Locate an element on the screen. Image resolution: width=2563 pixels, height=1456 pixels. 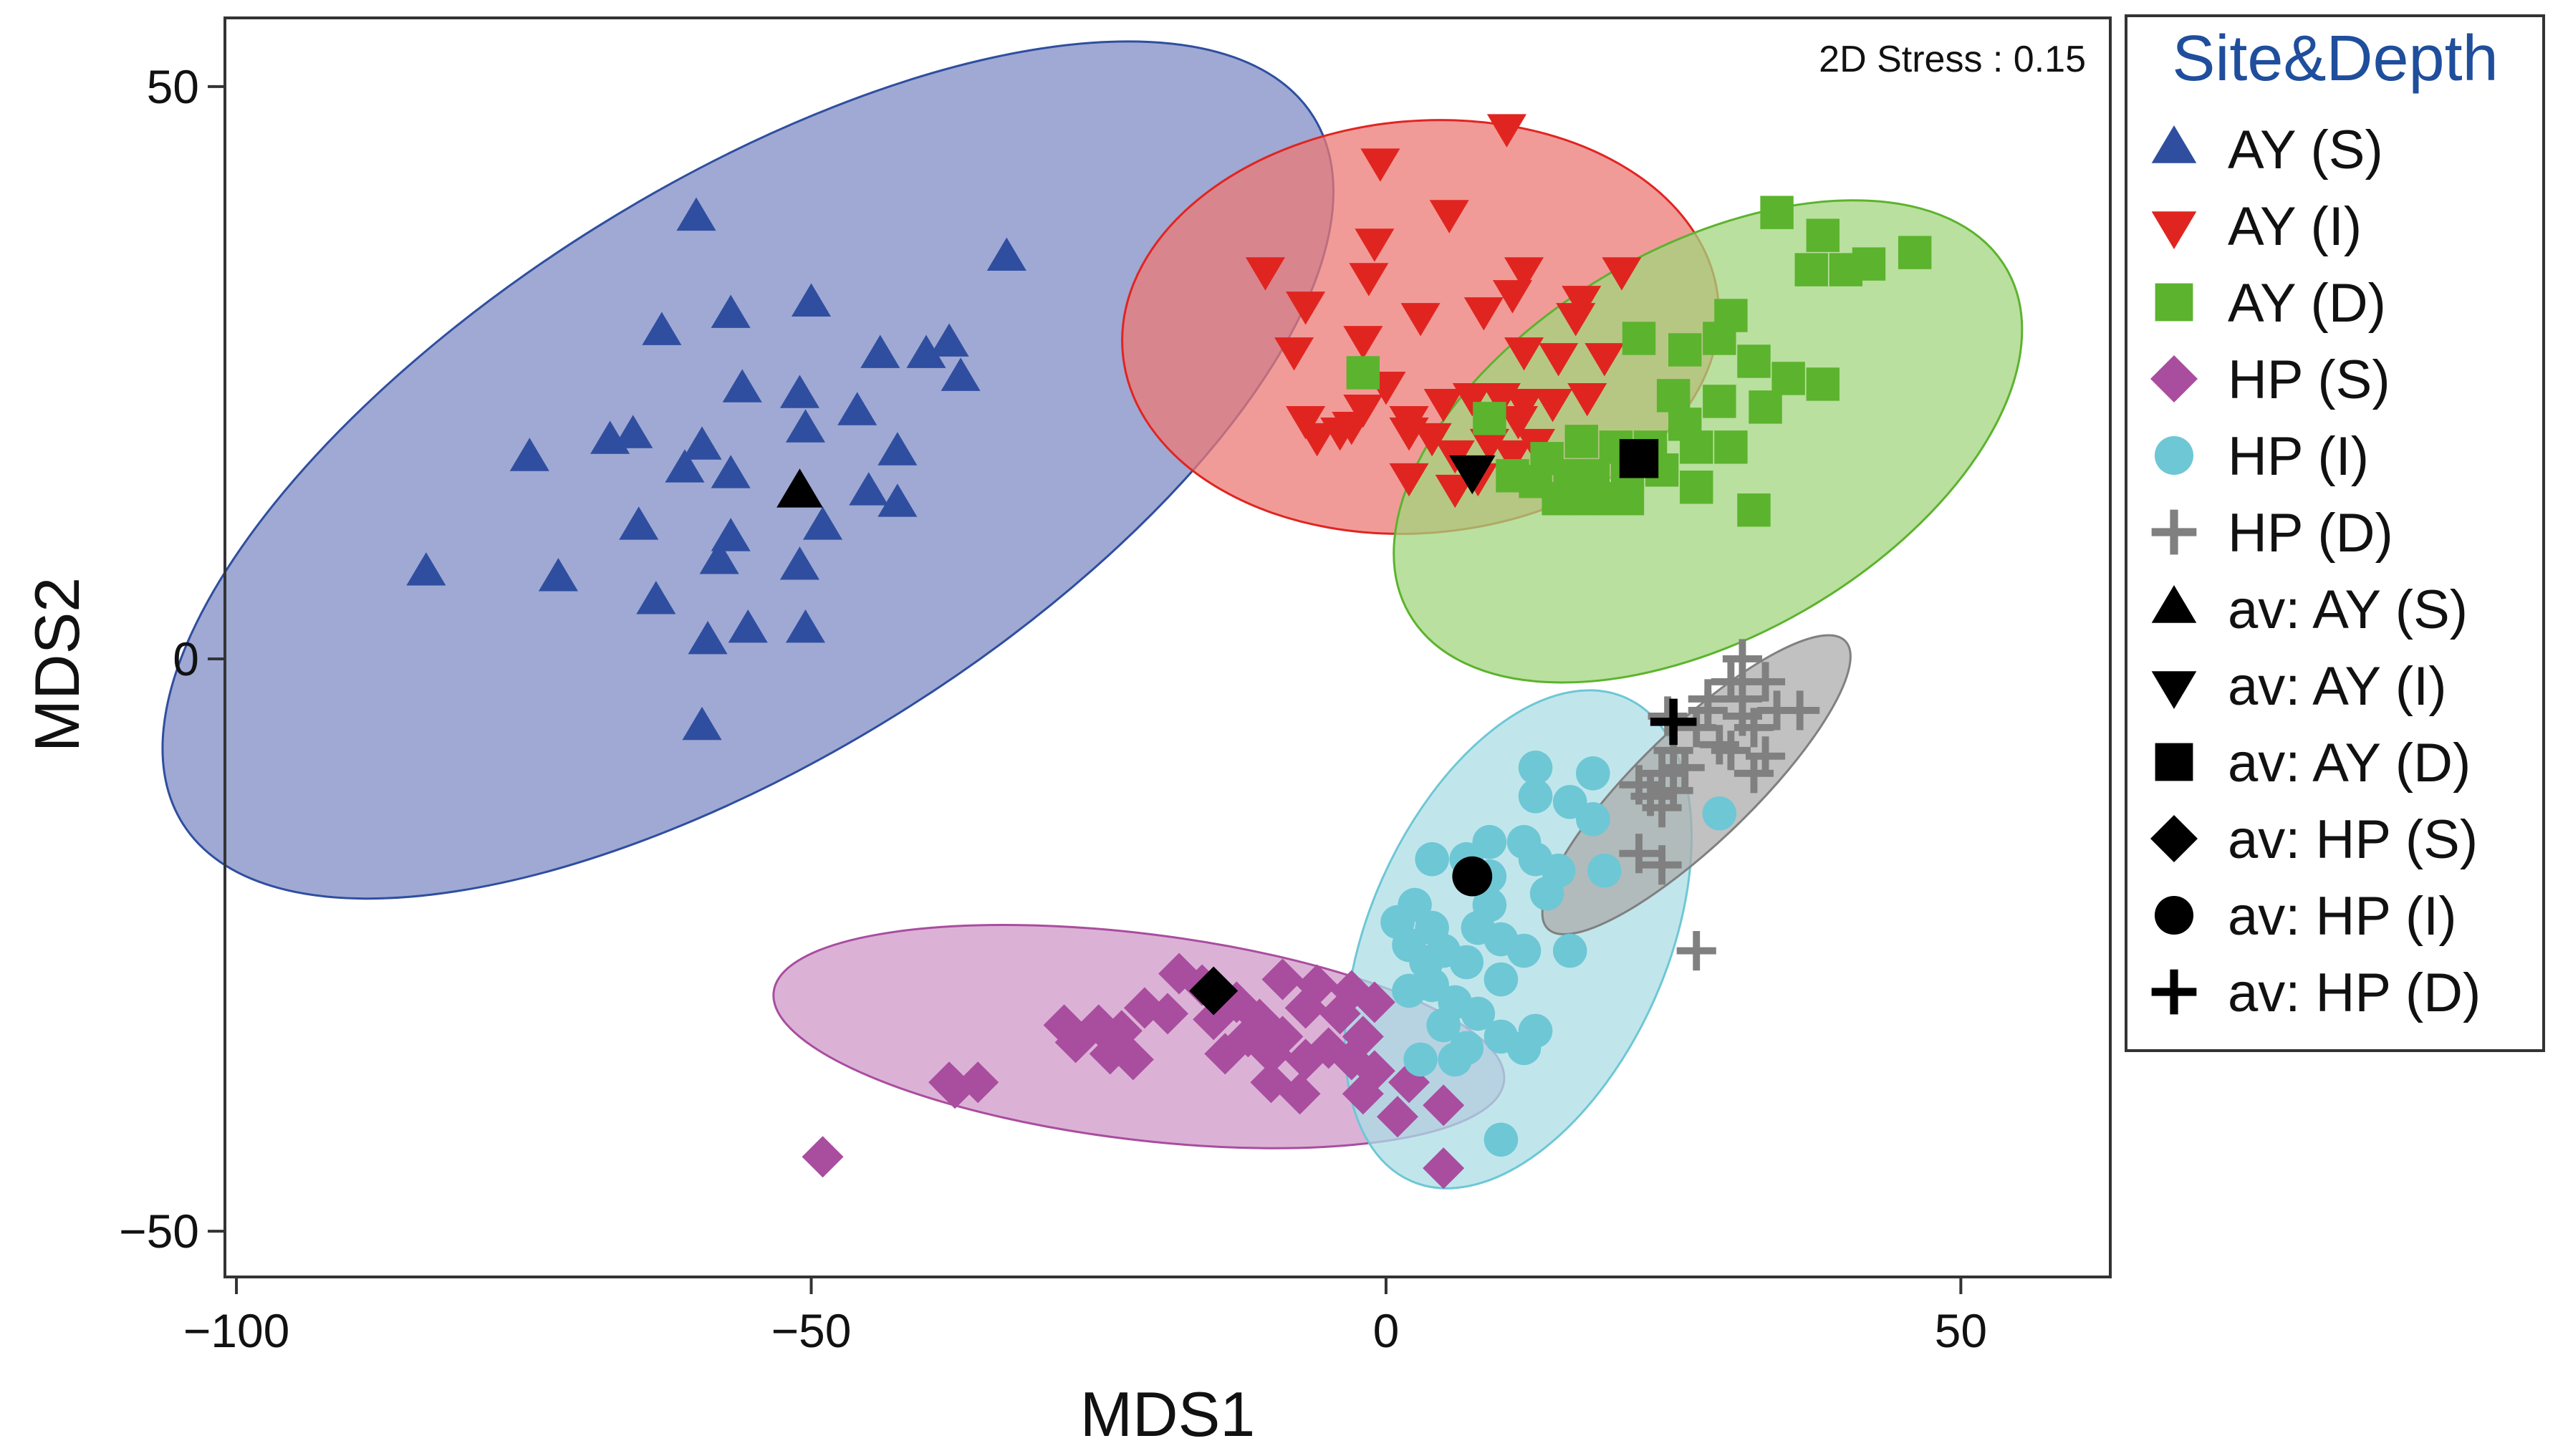
legend-item-hp-i: HP (I) is located at coordinates (2261, 456).